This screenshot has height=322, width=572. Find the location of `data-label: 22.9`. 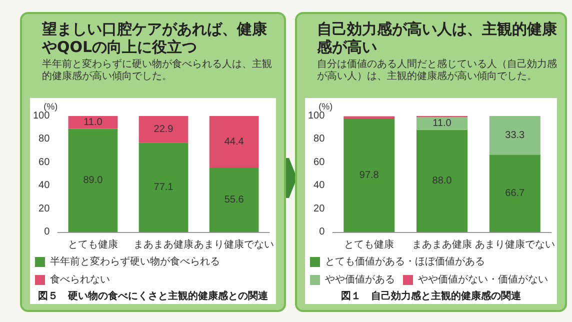

data-label: 22.9 is located at coordinates (164, 129).